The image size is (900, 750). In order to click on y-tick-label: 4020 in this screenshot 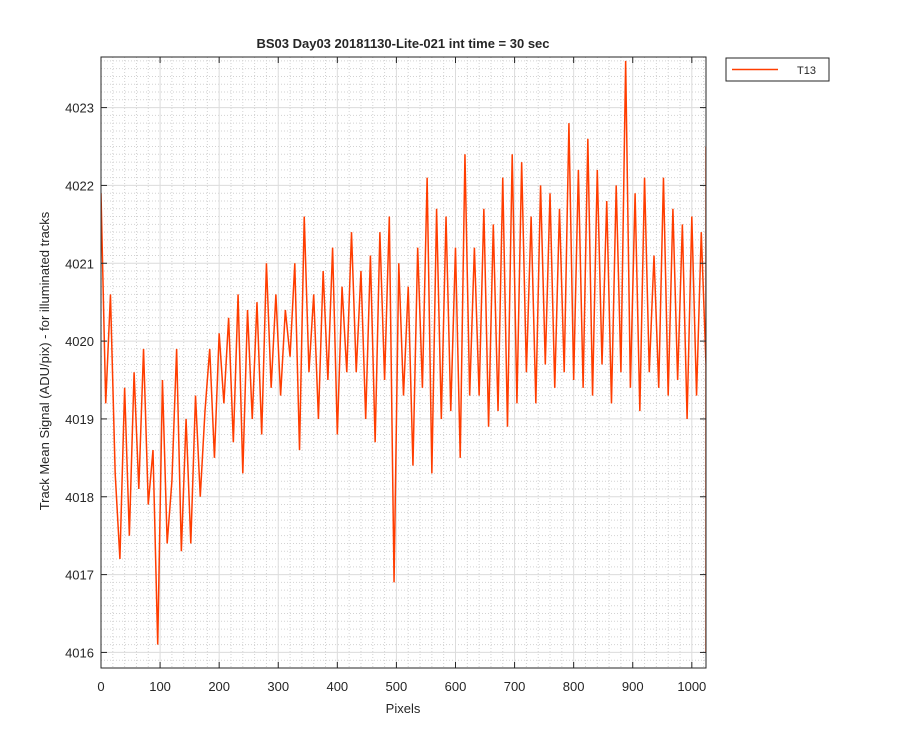, I will do `click(79, 341)`.